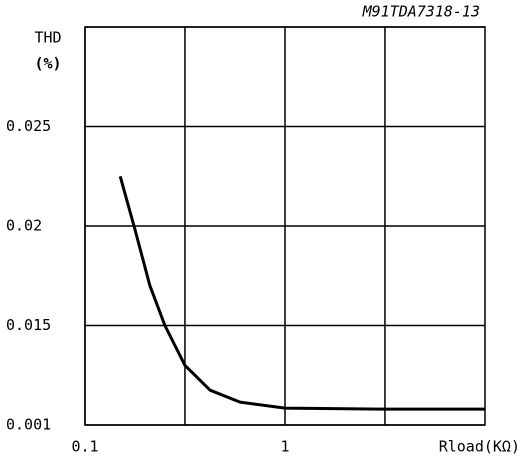 The height and width of the screenshot is (465, 525). Describe the element at coordinates (479, 447) in the screenshot. I see `x-axis-label: Rload(KΩ)` at that location.